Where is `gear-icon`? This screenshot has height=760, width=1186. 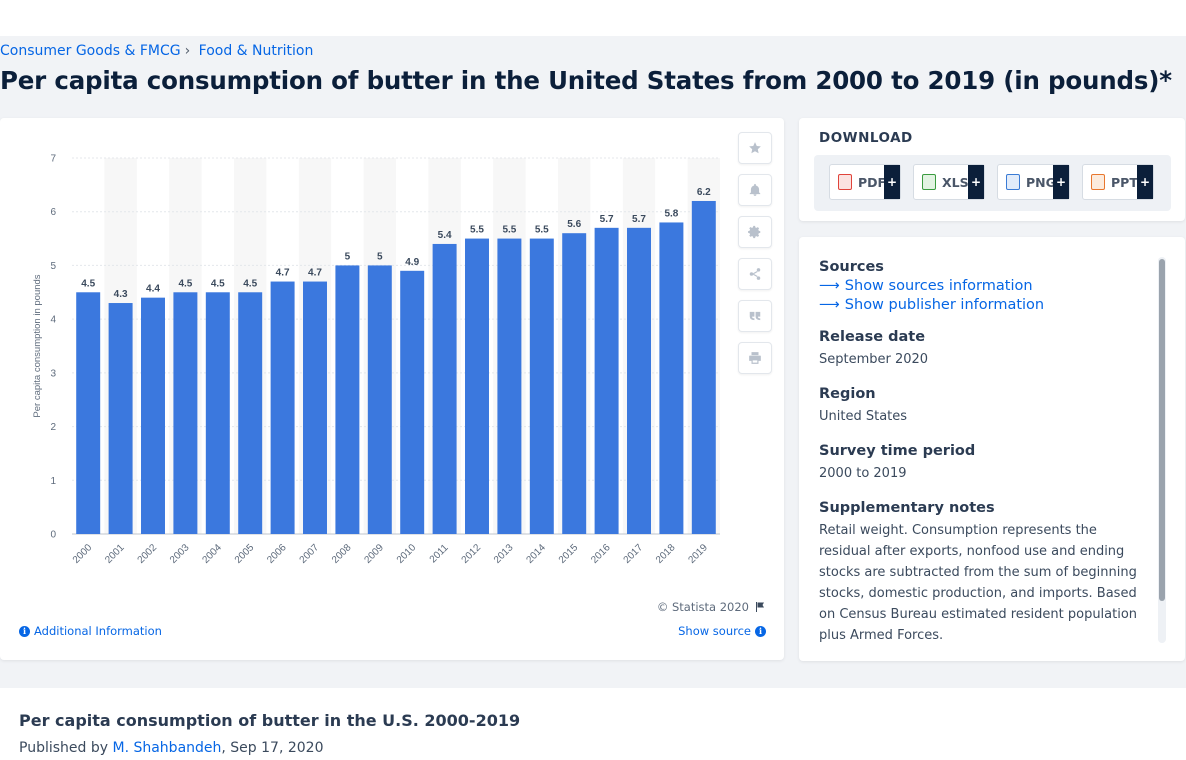
gear-icon is located at coordinates (754, 232).